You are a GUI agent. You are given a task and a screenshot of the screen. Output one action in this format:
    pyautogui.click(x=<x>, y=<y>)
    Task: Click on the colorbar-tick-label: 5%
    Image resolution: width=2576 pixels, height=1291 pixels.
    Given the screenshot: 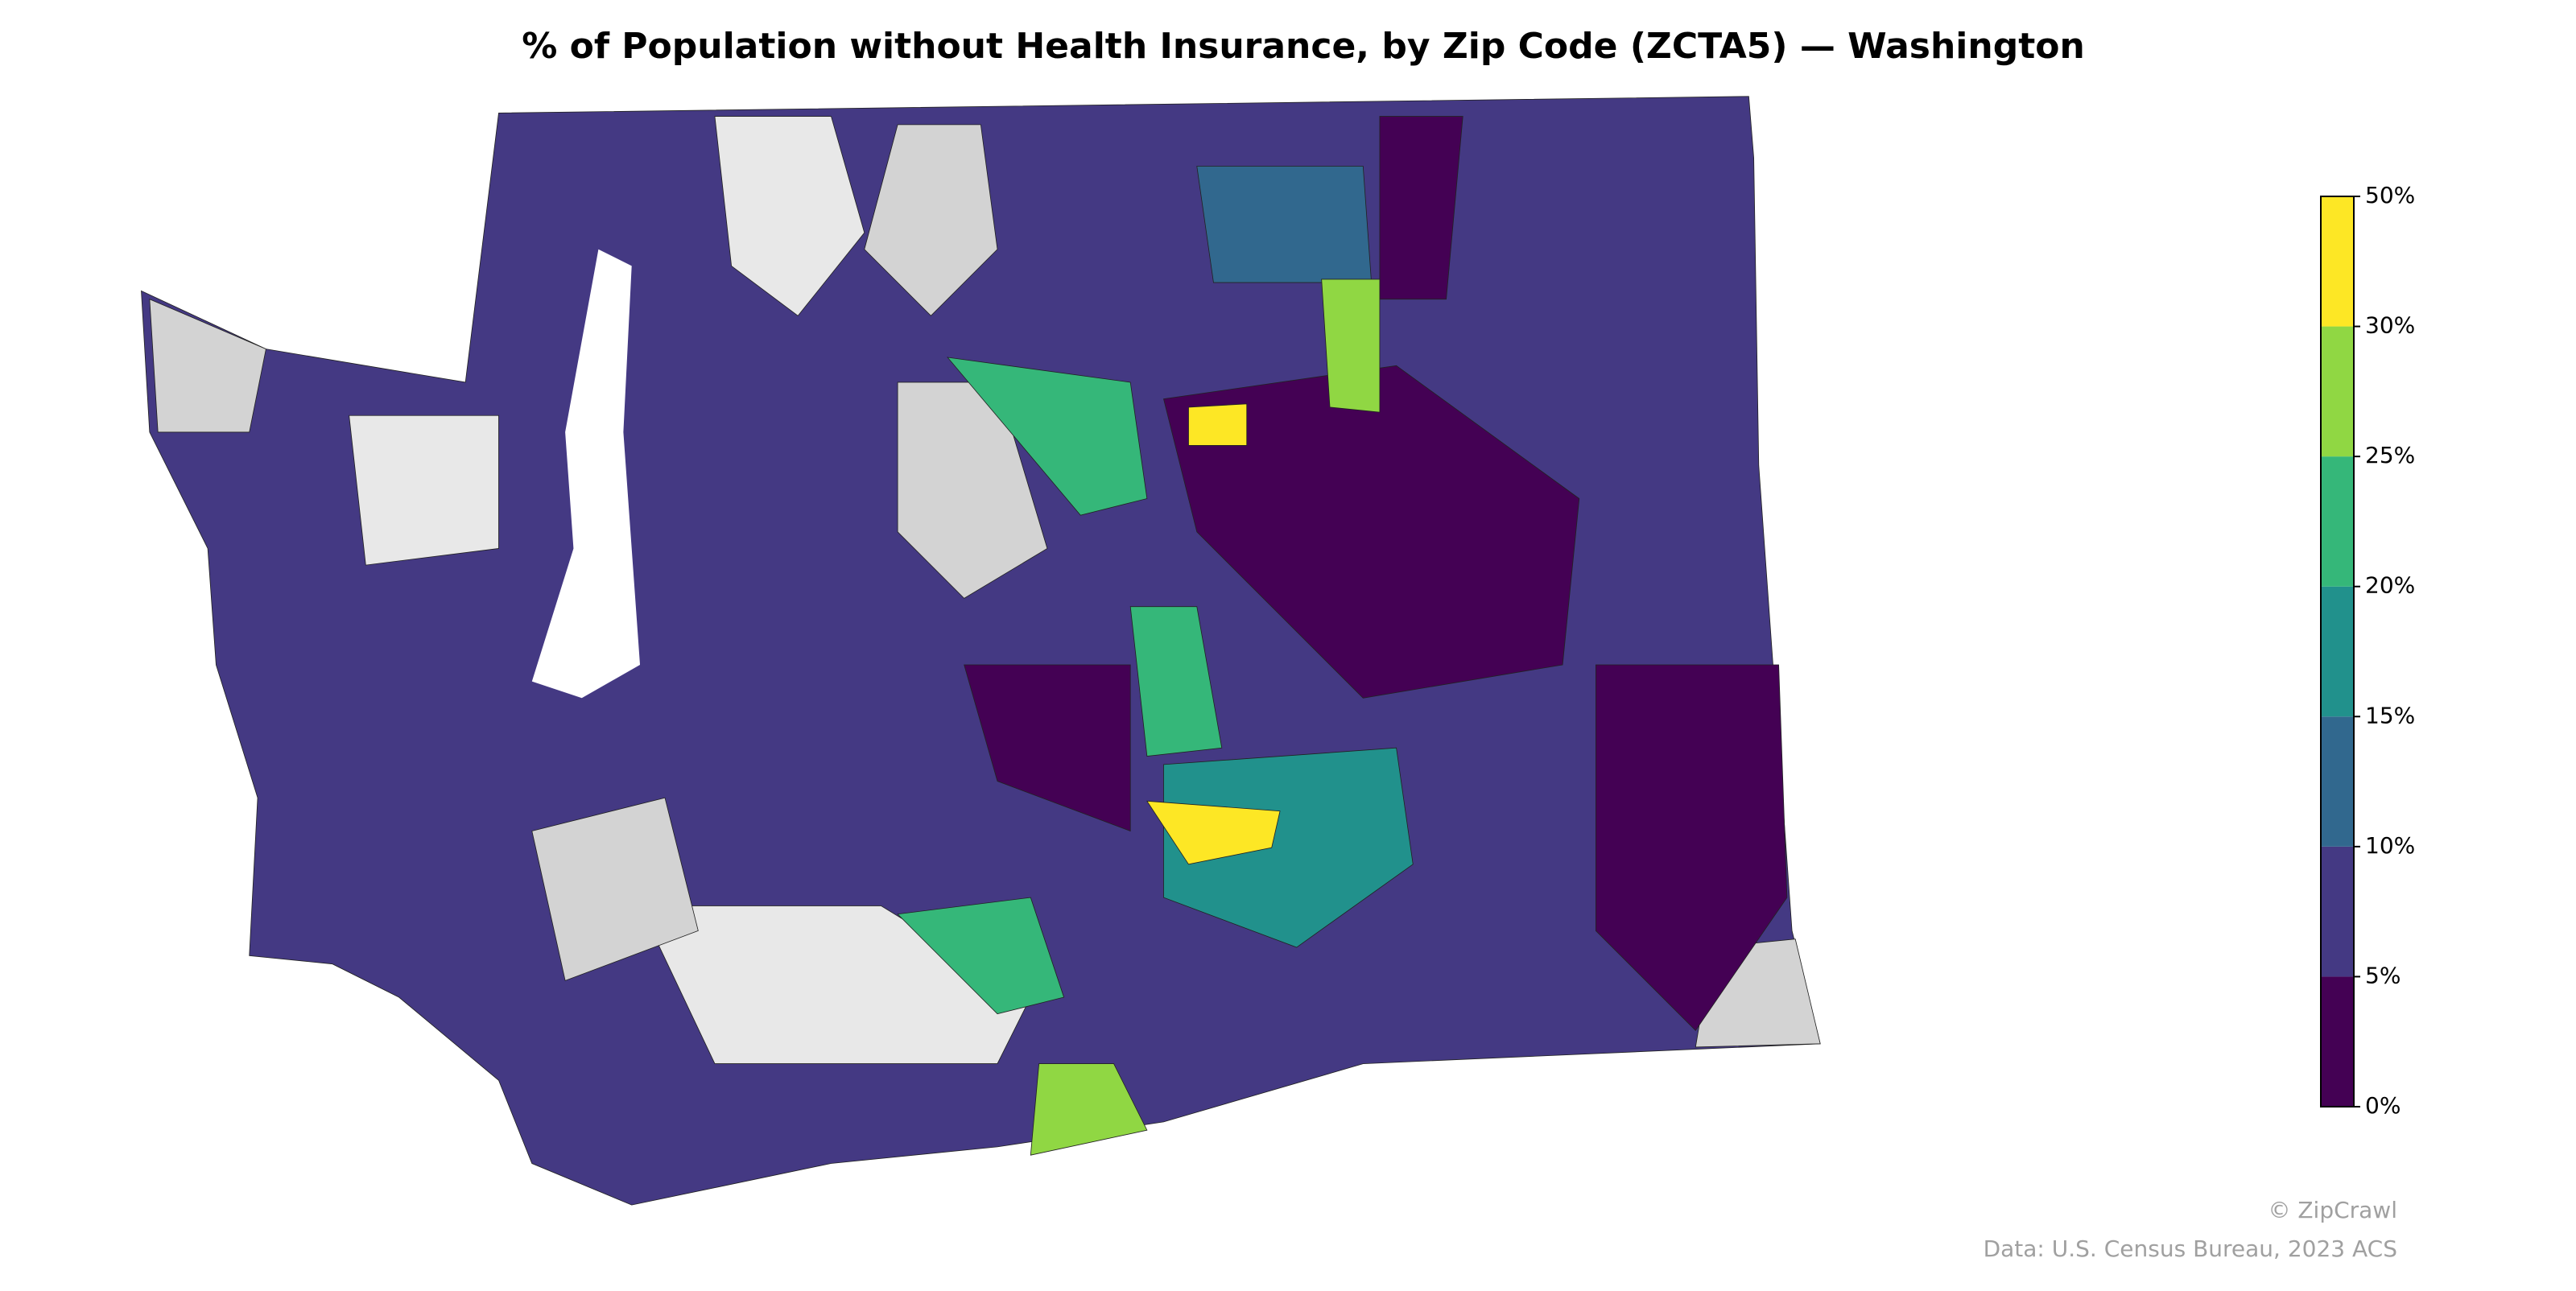 What is the action you would take?
    pyautogui.click(x=2383, y=975)
    